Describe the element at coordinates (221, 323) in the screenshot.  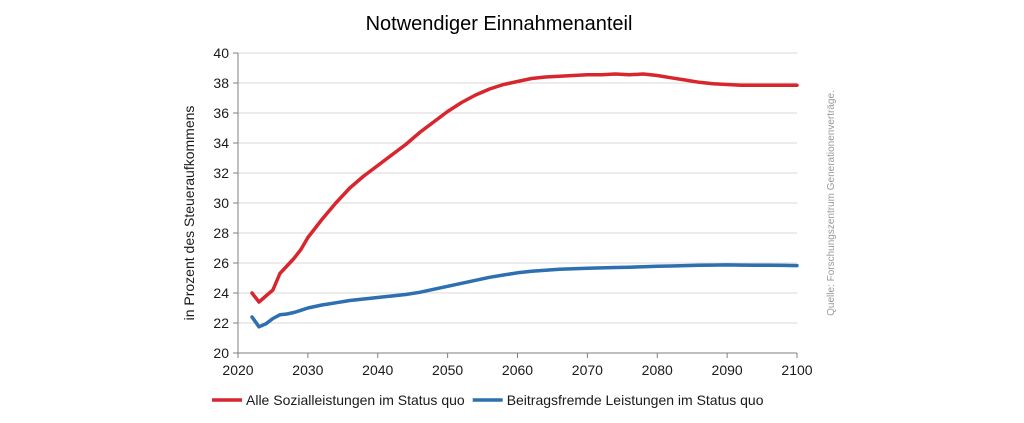
I see `y-tick-label: 22` at that location.